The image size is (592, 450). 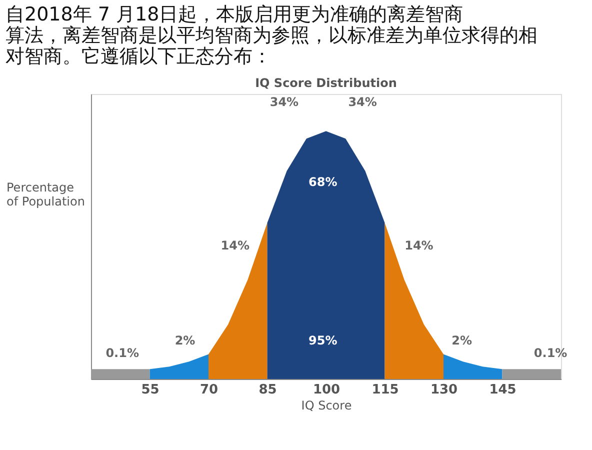 What do you see at coordinates (150, 390) in the screenshot?
I see `x-tick-label: 55` at bounding box center [150, 390].